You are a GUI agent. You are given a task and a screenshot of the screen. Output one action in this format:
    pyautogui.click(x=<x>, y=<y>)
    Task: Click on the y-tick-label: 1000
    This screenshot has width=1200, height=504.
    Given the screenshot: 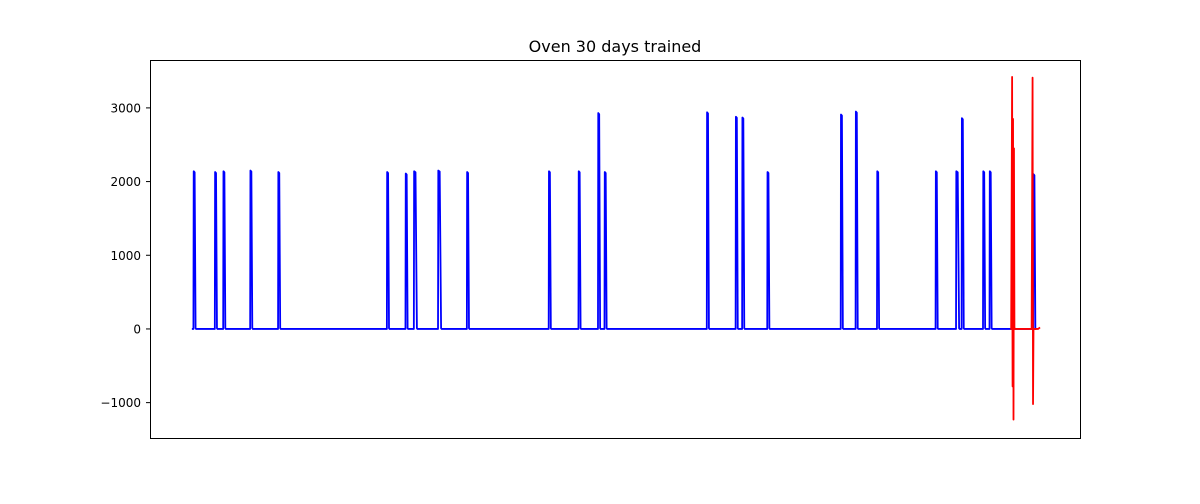 What is the action you would take?
    pyautogui.click(x=125, y=256)
    